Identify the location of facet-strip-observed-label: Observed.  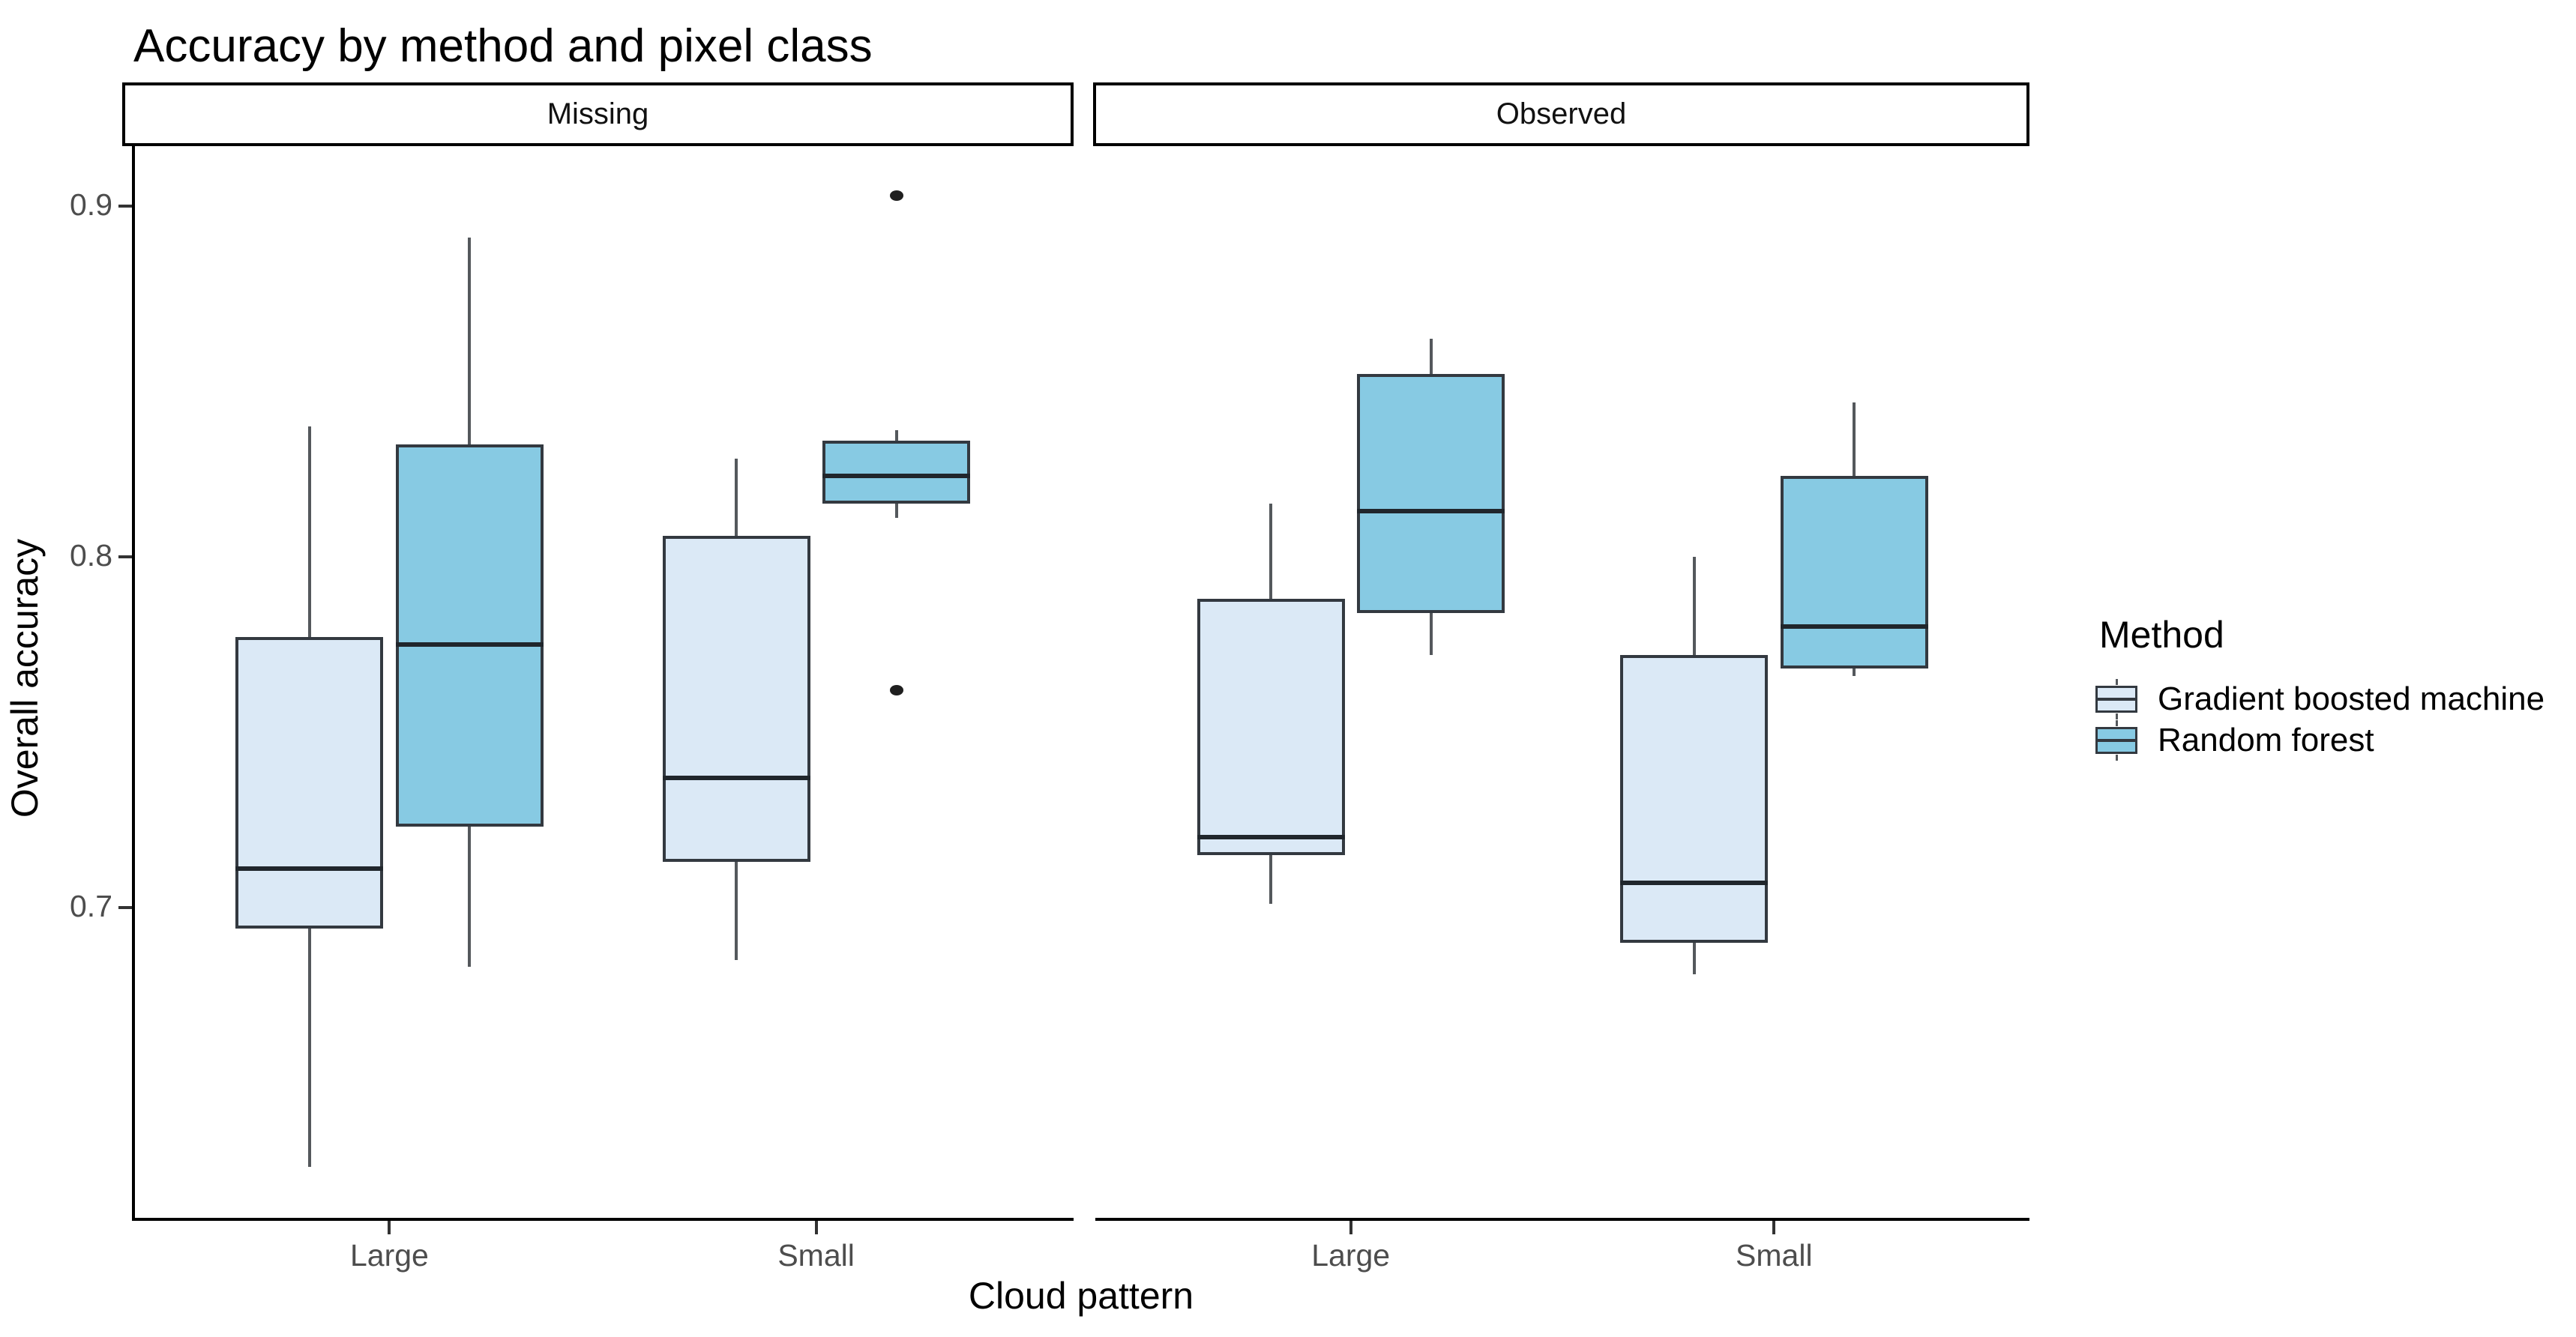
(1562, 113).